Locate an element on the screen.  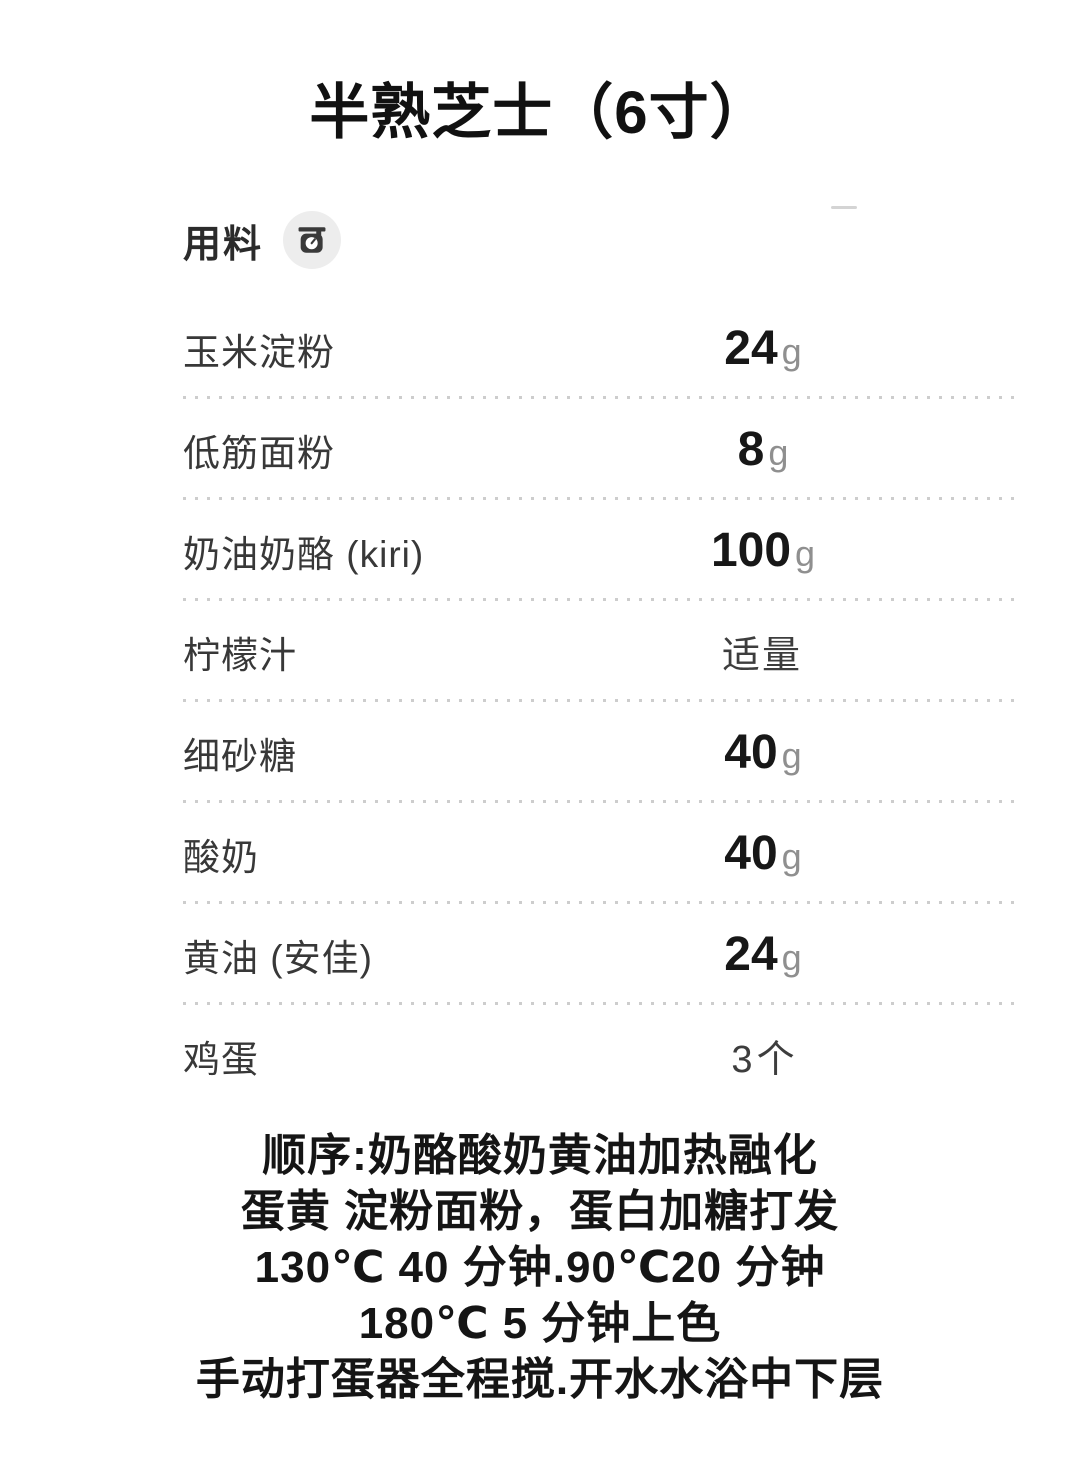
ingredient-qty: 100 is located at coordinates (751, 551).